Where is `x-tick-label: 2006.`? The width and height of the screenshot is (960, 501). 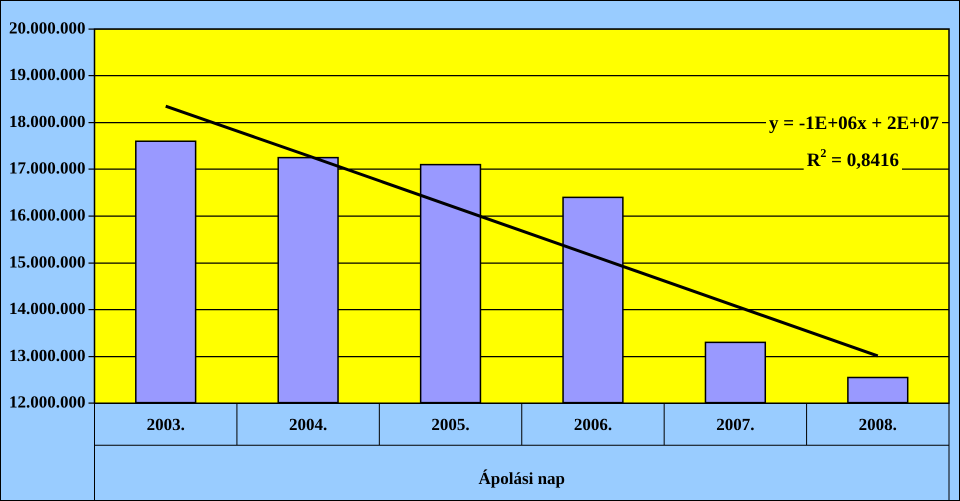 x-tick-label: 2006. is located at coordinates (593, 424).